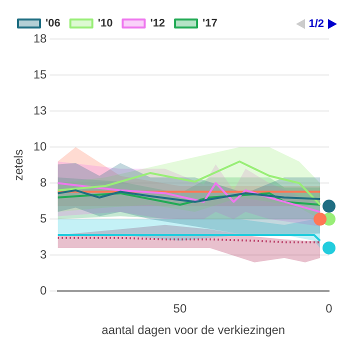 This screenshot has width=347, height=350. Describe the element at coordinates (44, 254) in the screenshot. I see `y-tick-label: 3` at that location.